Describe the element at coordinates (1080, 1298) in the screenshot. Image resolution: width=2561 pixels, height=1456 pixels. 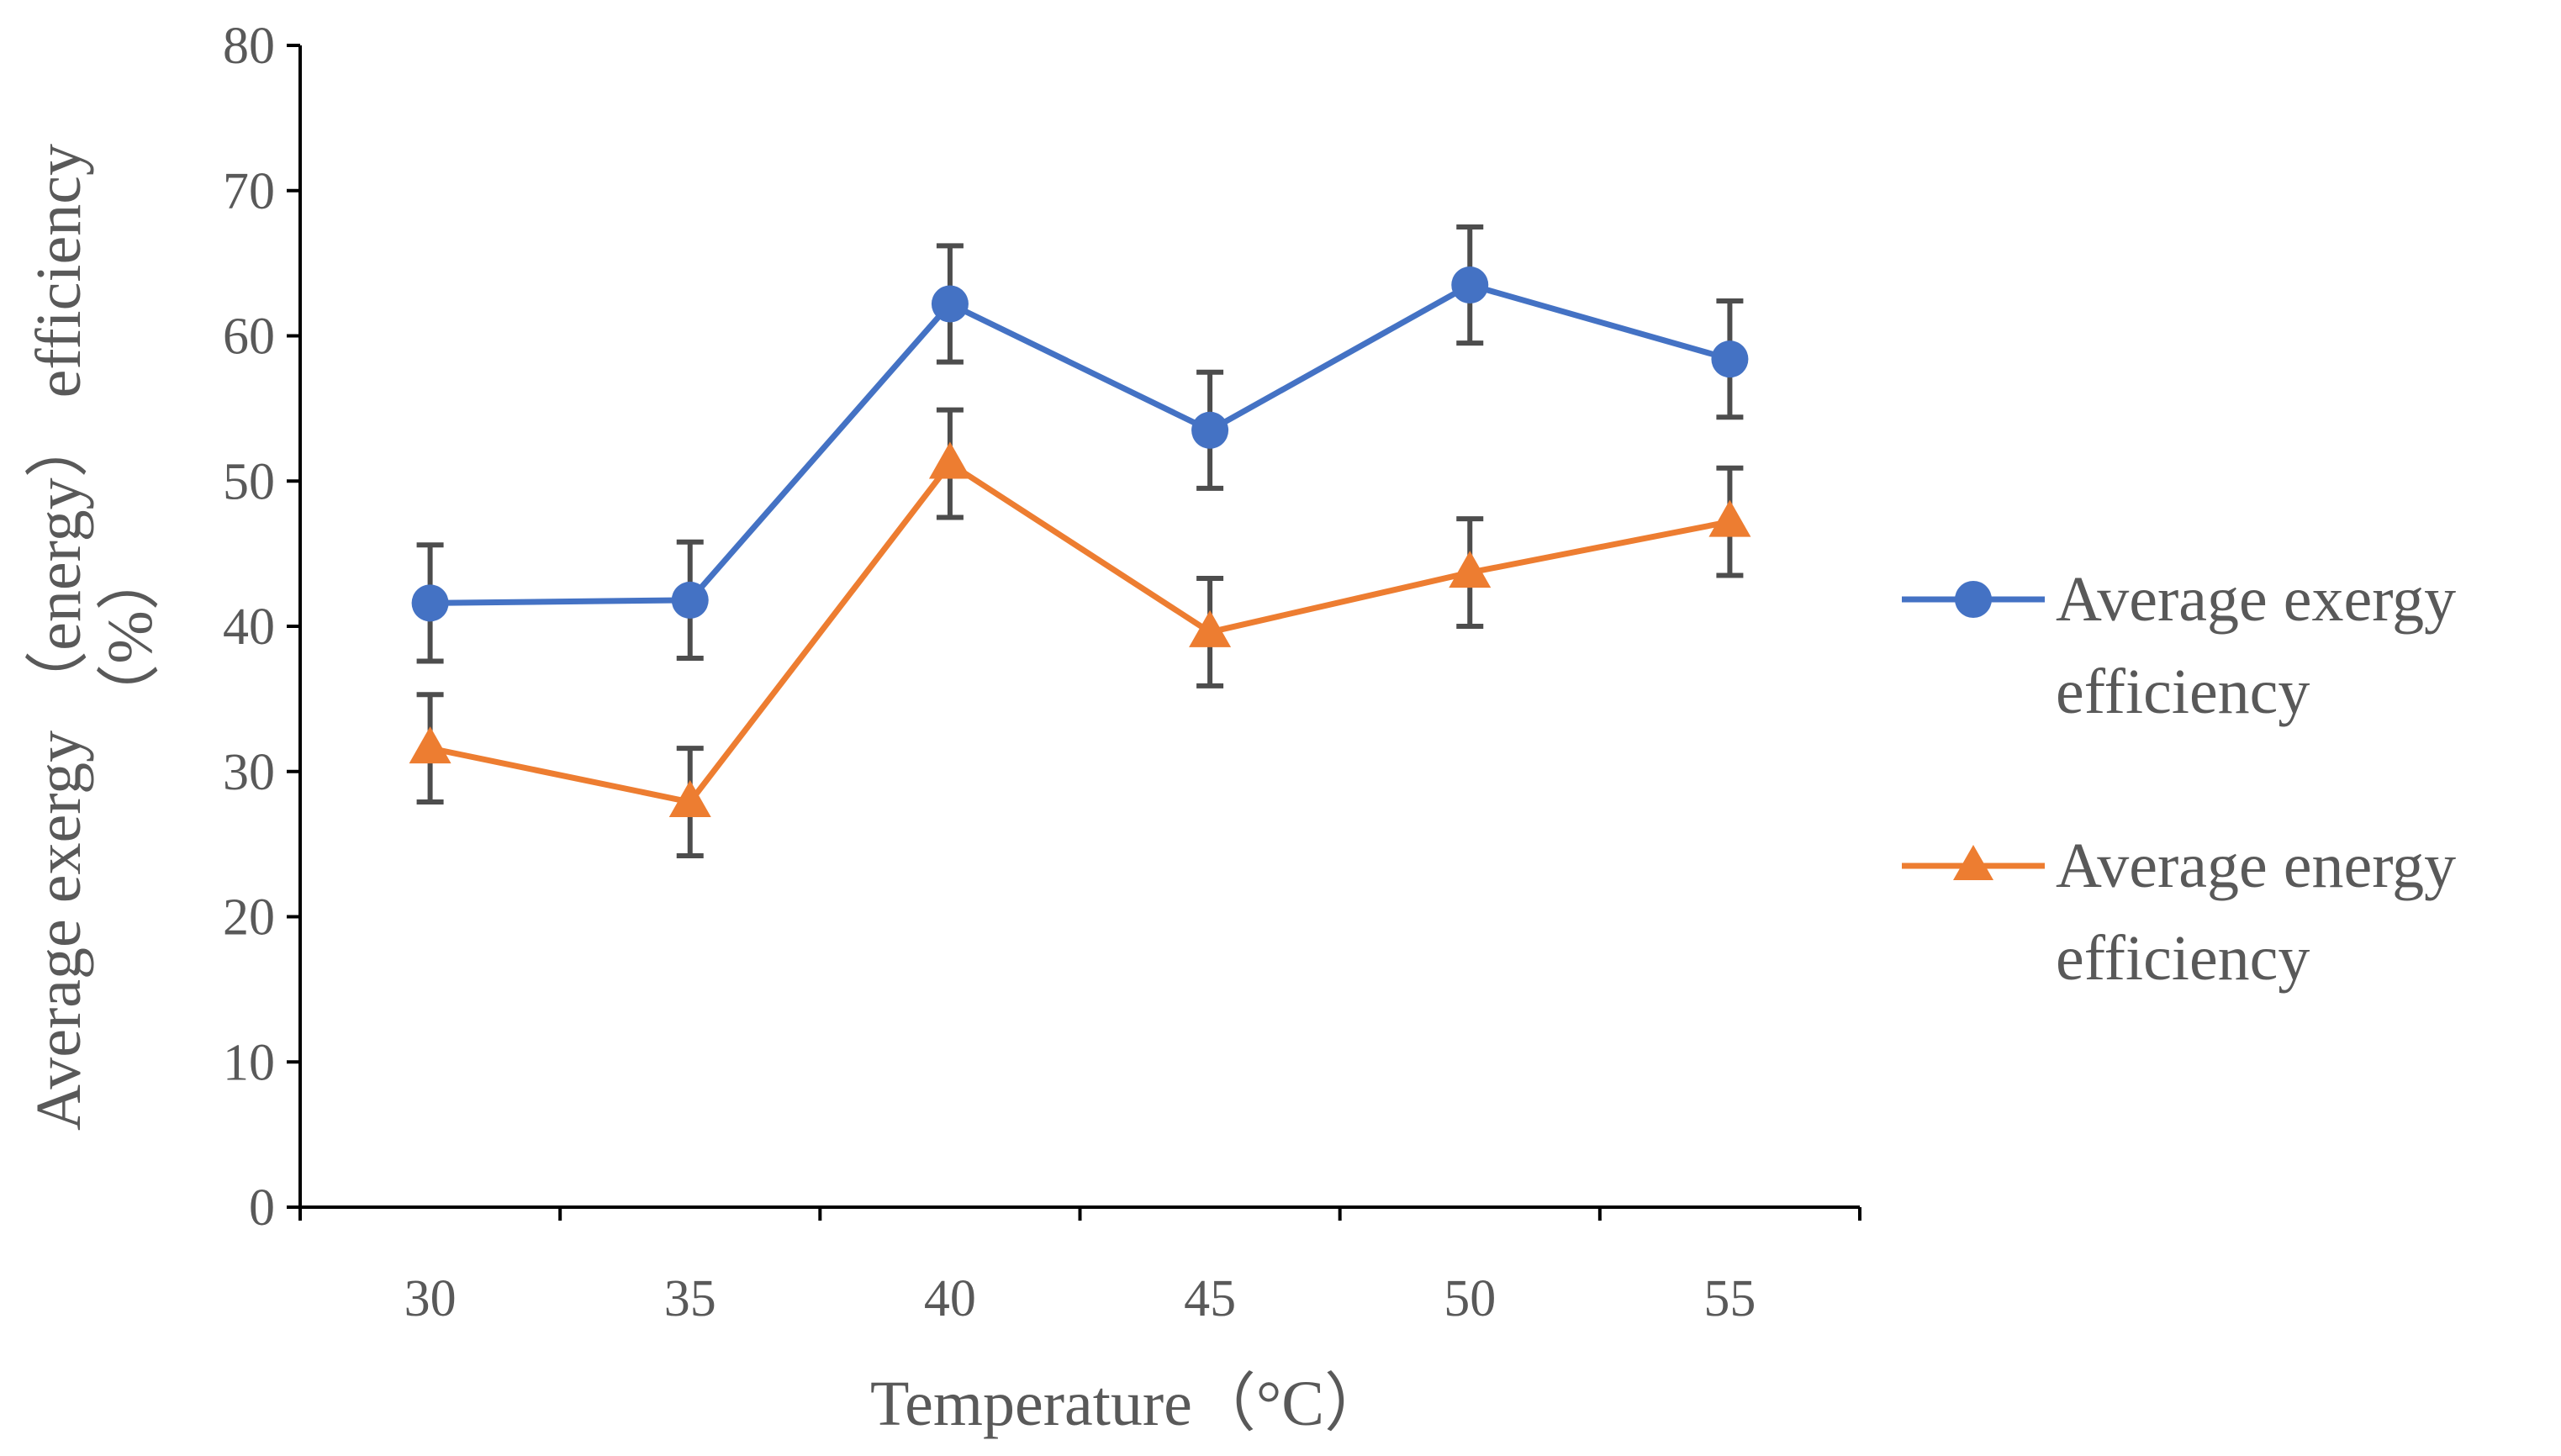
I see `x-tick-labels: 30 35 40 45 50 55` at that location.